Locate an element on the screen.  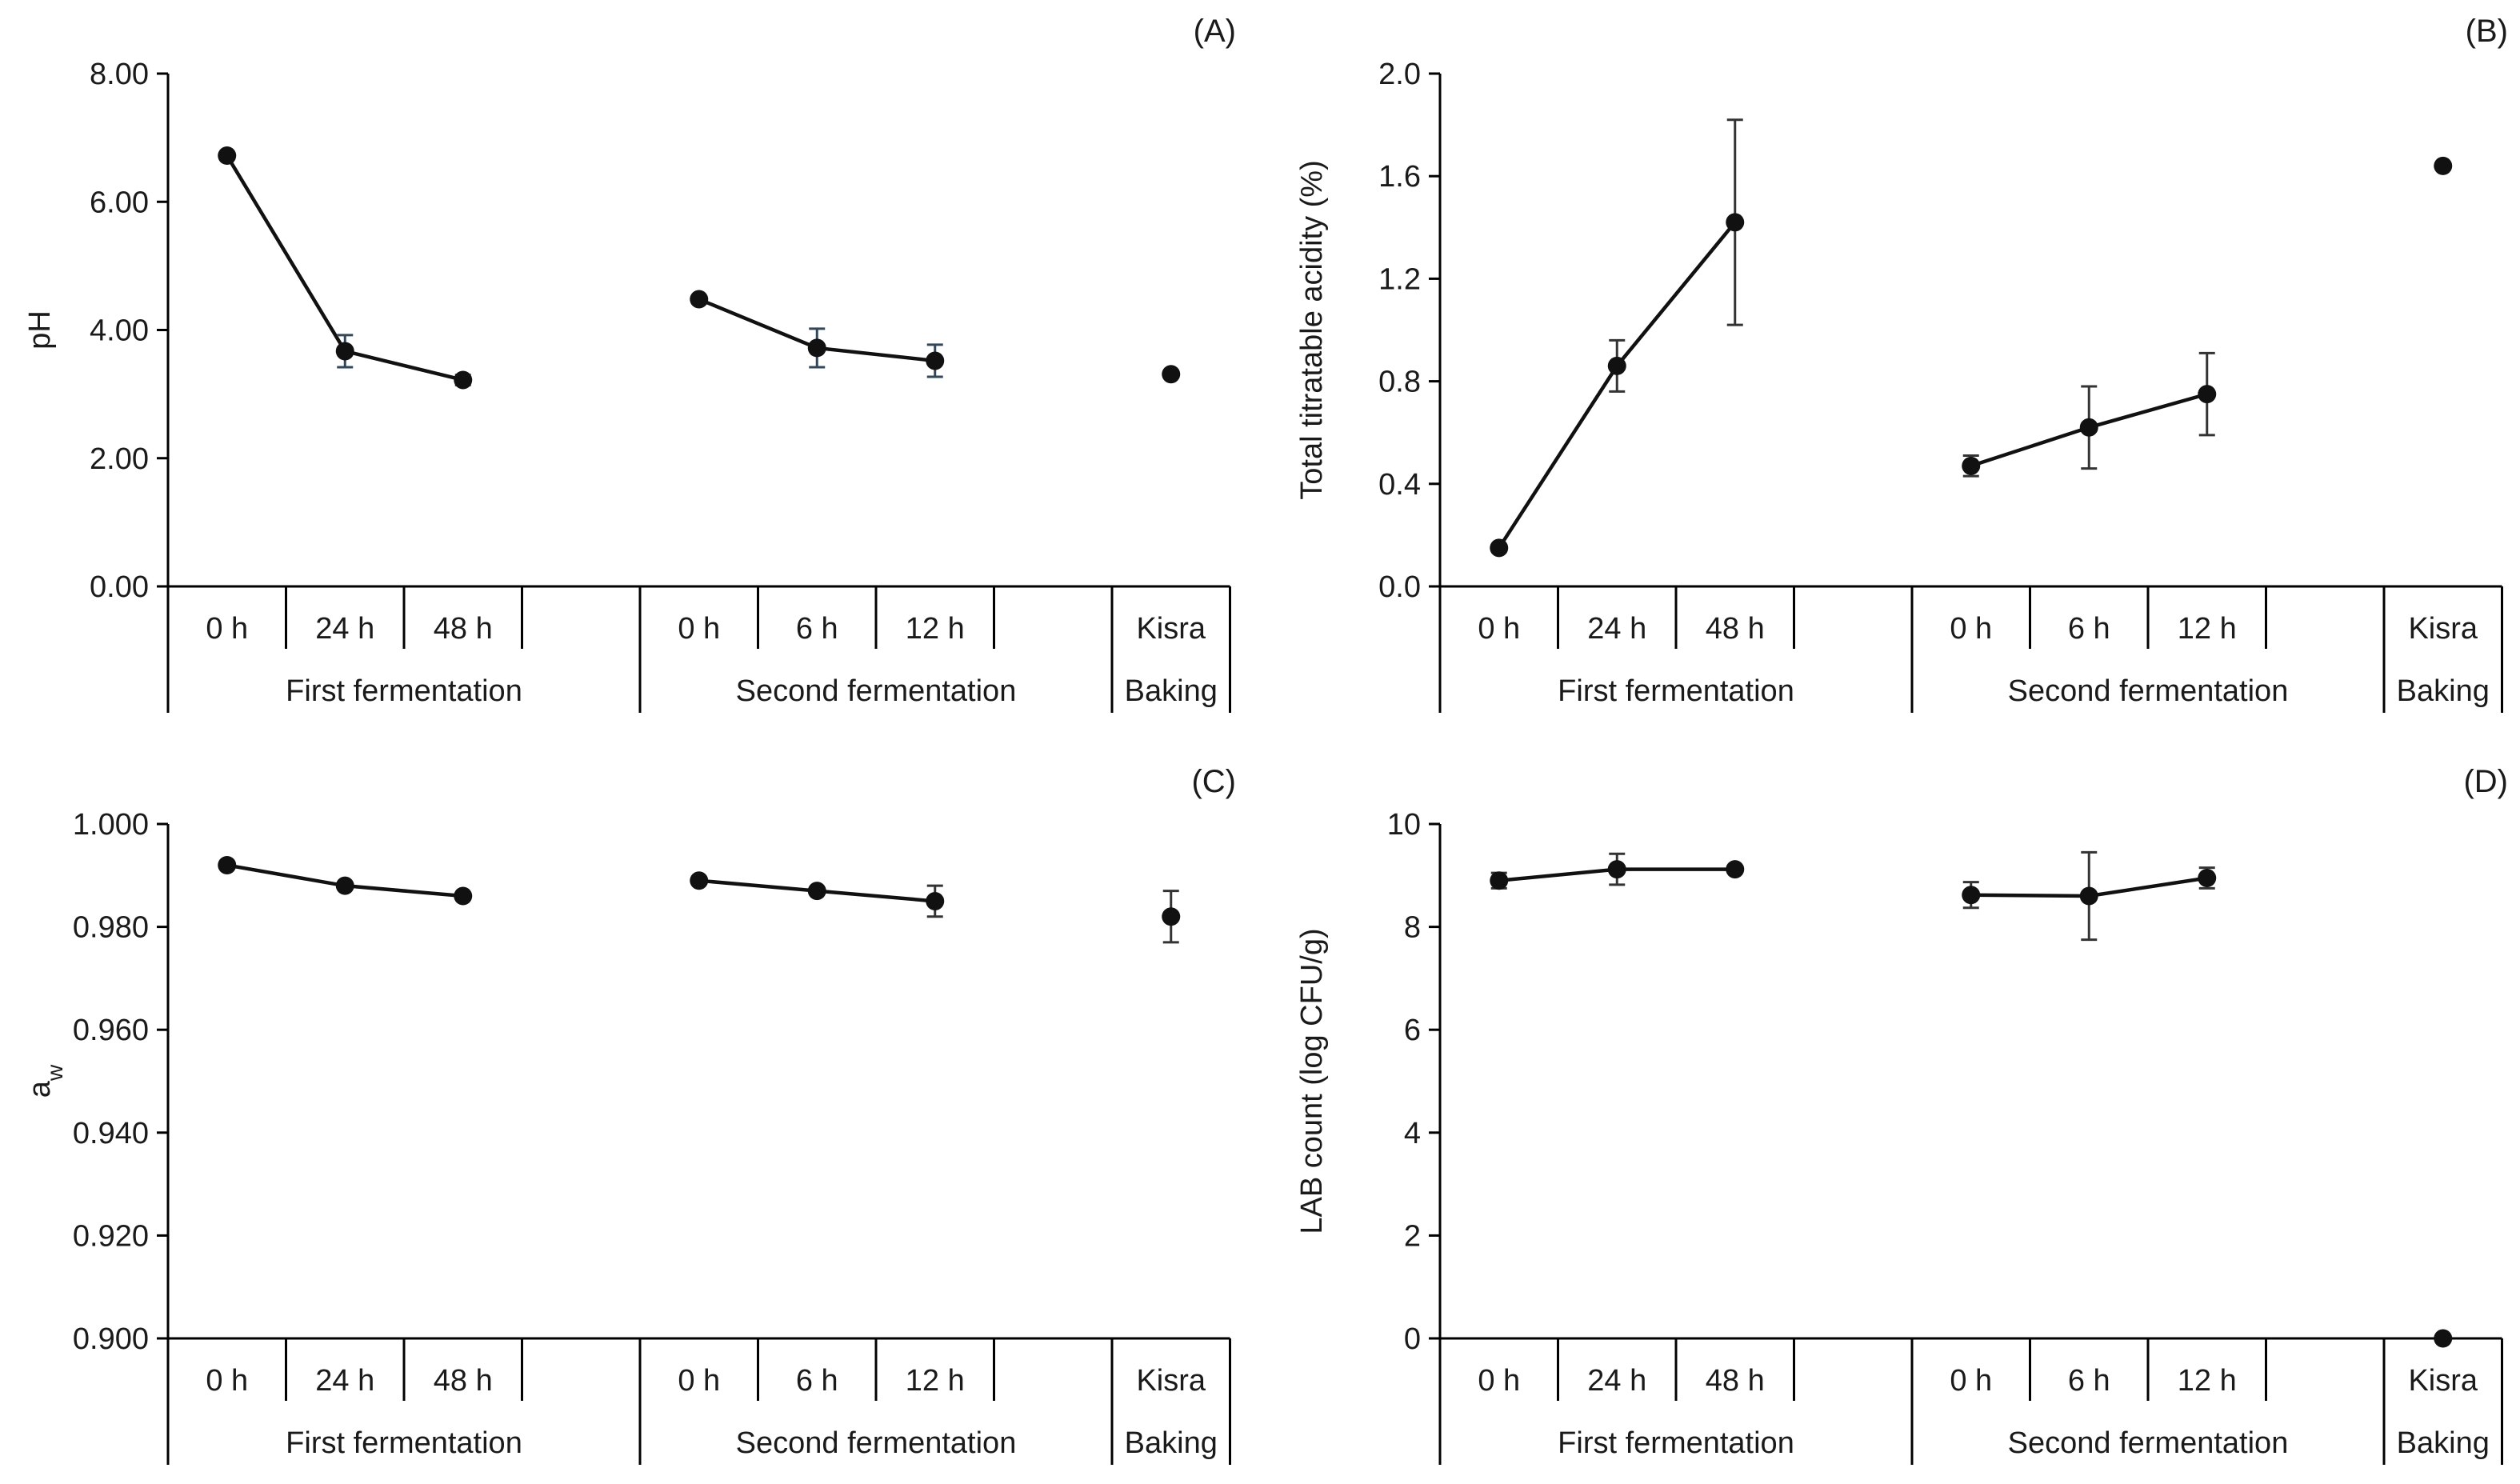
y-axis-label-text: Total titratable acidity (%) is located at coordinates (1312, 330).